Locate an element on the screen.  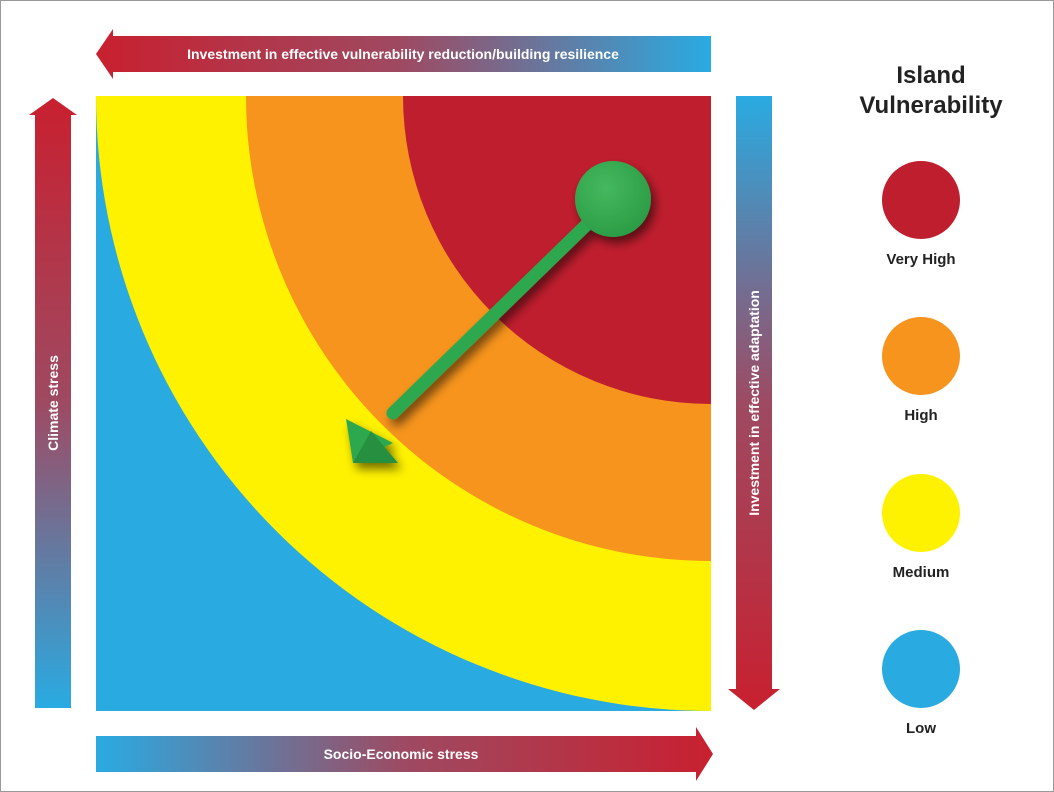
legend-dot-high is located at coordinates (921, 356).